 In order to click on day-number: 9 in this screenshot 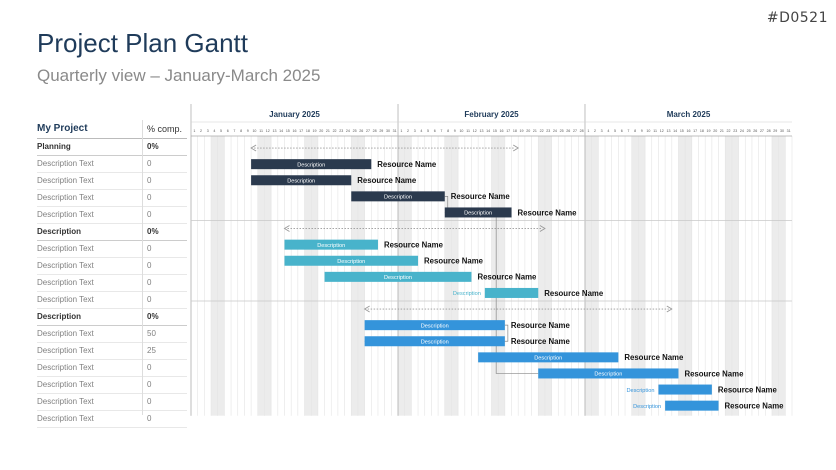, I will do `click(455, 131)`.